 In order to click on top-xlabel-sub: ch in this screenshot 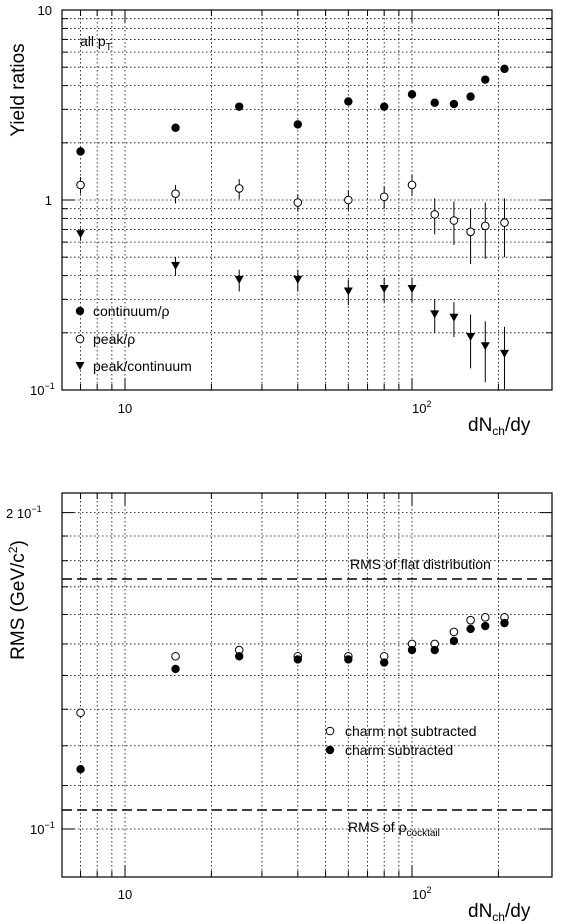, I will do `click(498, 431)`.